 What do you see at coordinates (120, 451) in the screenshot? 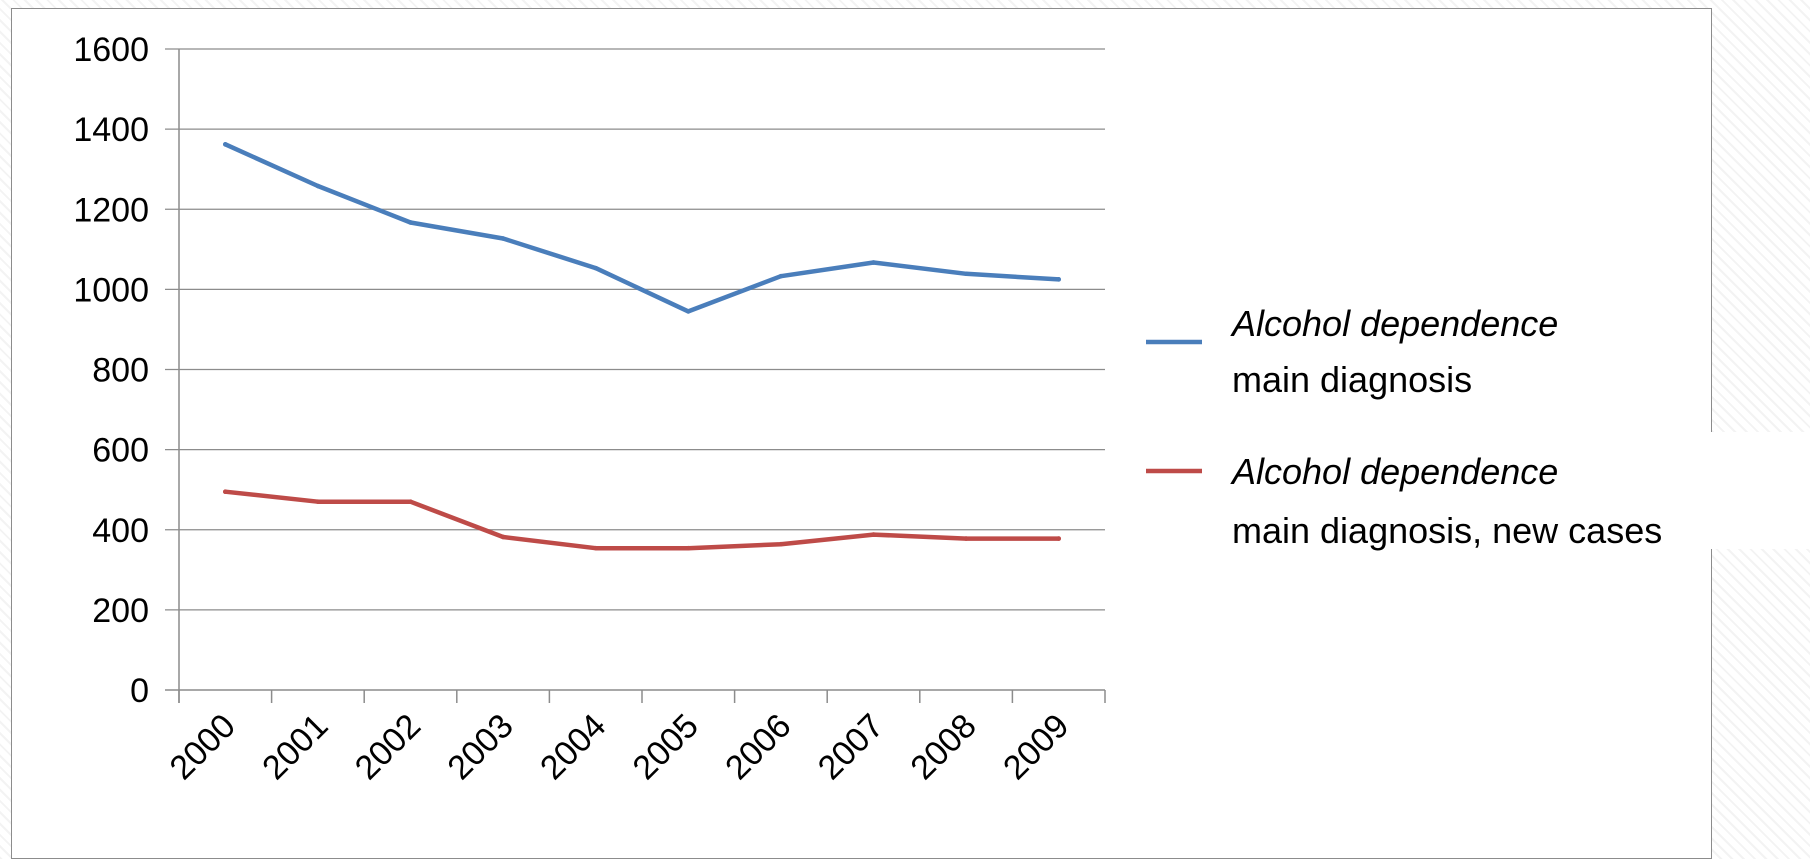
I see `y-tick-label: 600` at bounding box center [120, 451].